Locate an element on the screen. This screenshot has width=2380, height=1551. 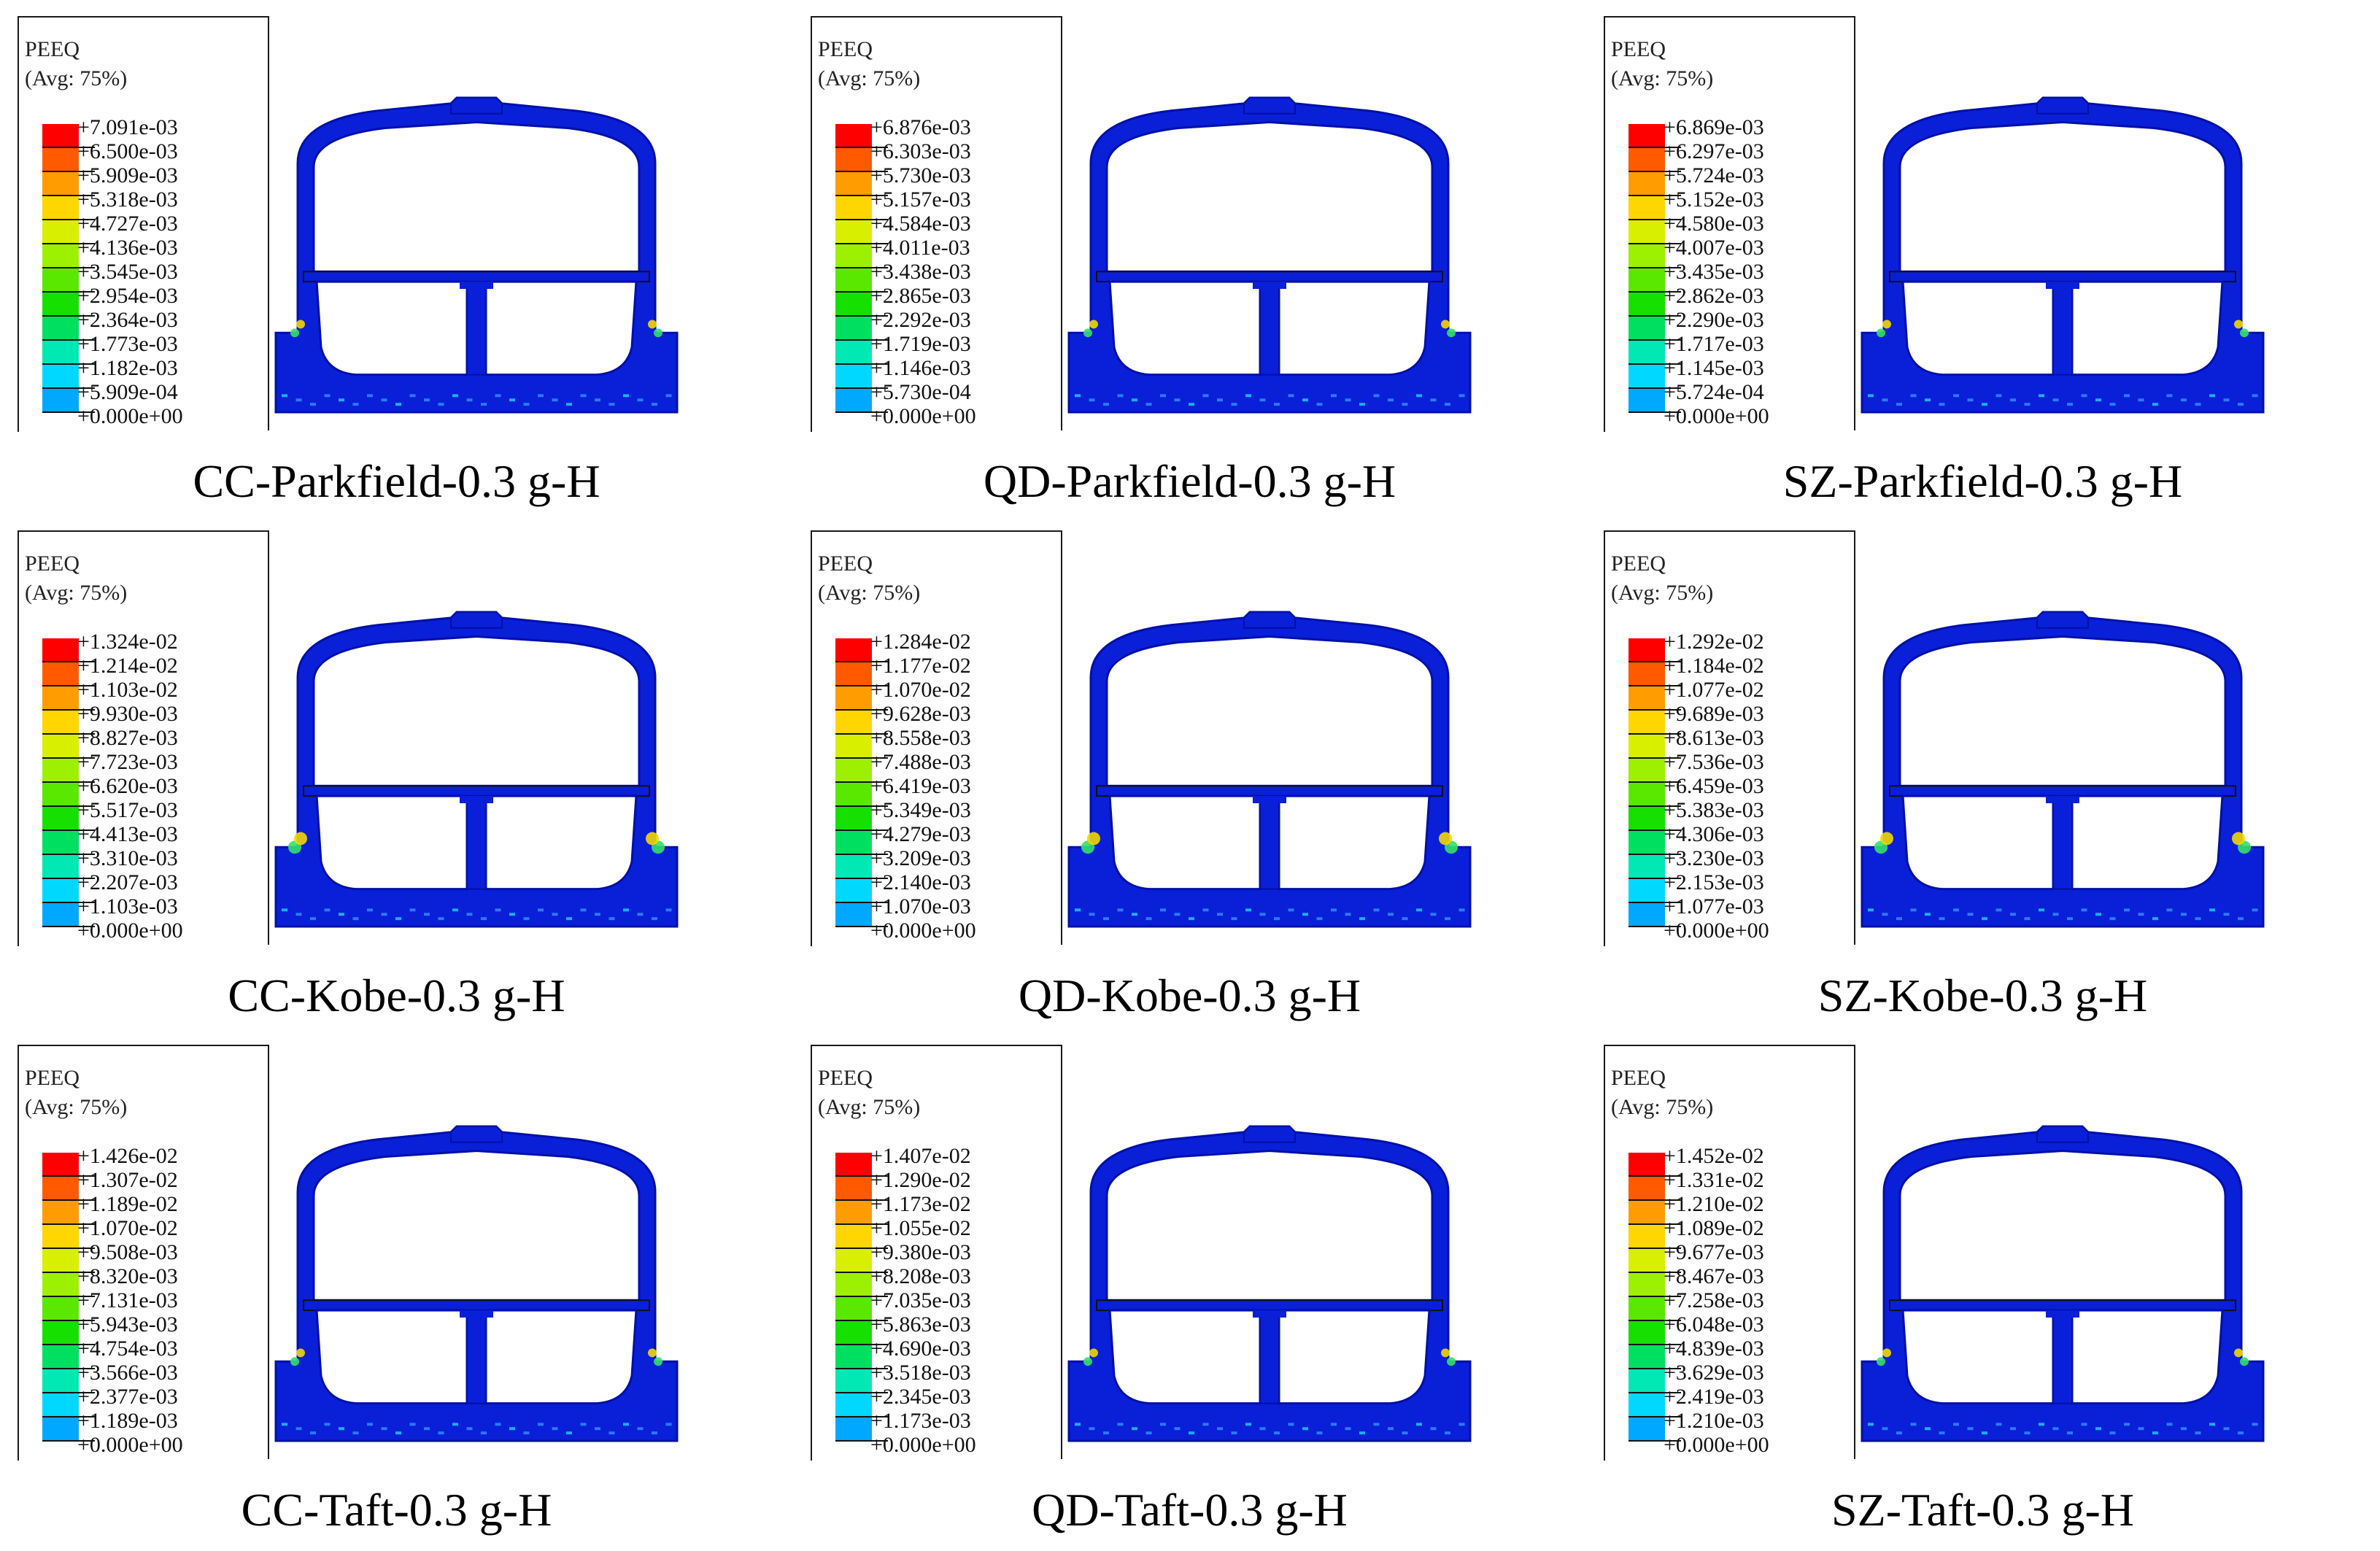
legend-value: +3.629e-03 is located at coordinates (1714, 1373).